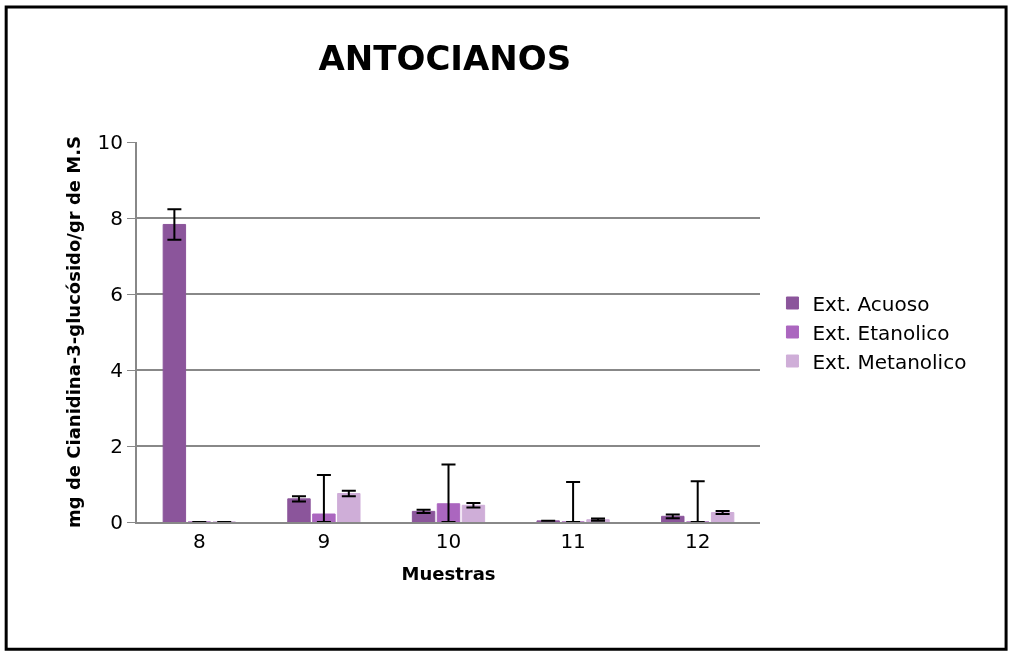  What do you see at coordinates (74, 332) in the screenshot?
I see `y-axis-title: mg de Cianidina-3-glucósido/gr de M.S` at bounding box center [74, 332].